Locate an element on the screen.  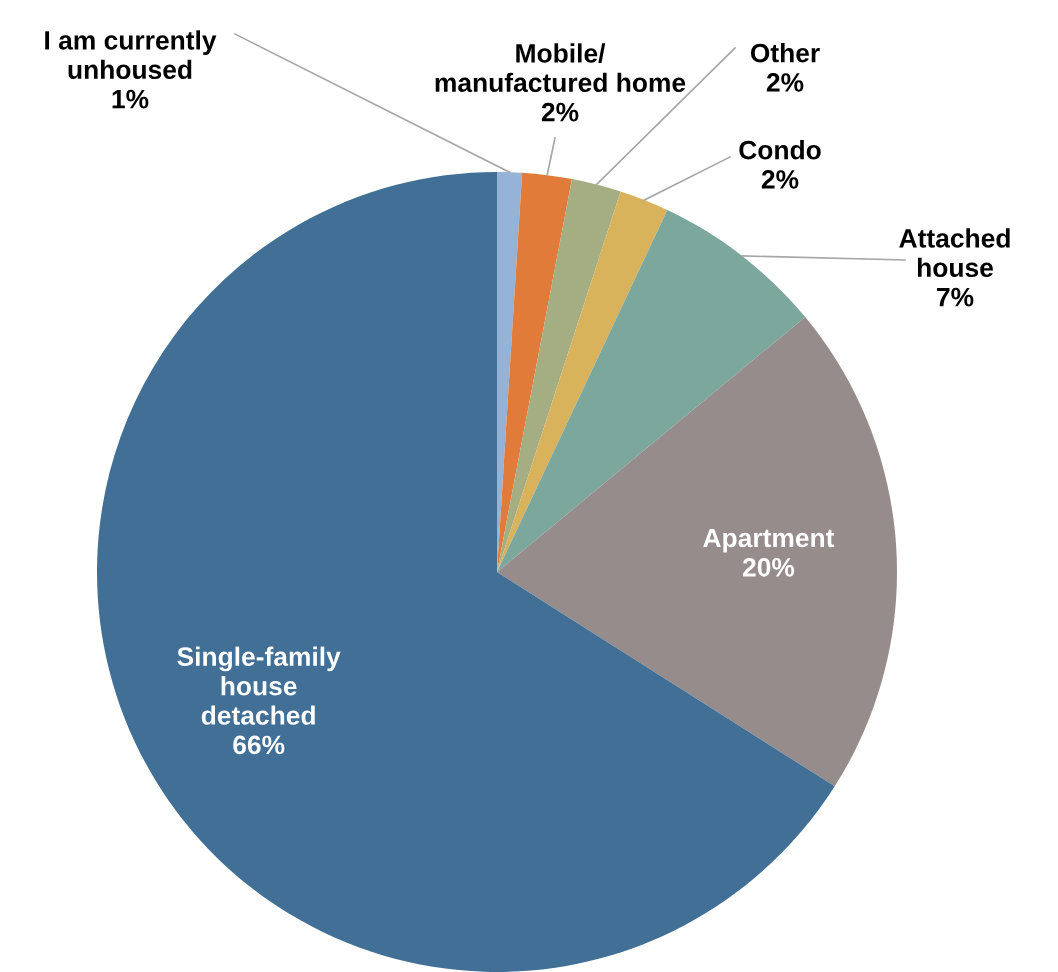
slice-label: Single-family house detached is located at coordinates (259, 685).